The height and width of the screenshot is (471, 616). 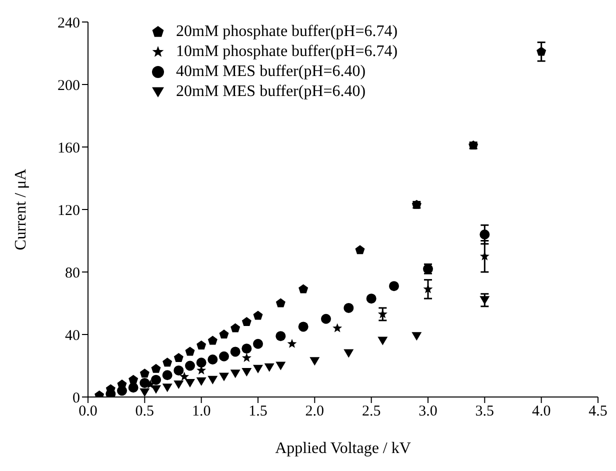 What do you see at coordinates (314, 412) in the screenshot?
I see `x-tick-label: 2.0` at bounding box center [314, 412].